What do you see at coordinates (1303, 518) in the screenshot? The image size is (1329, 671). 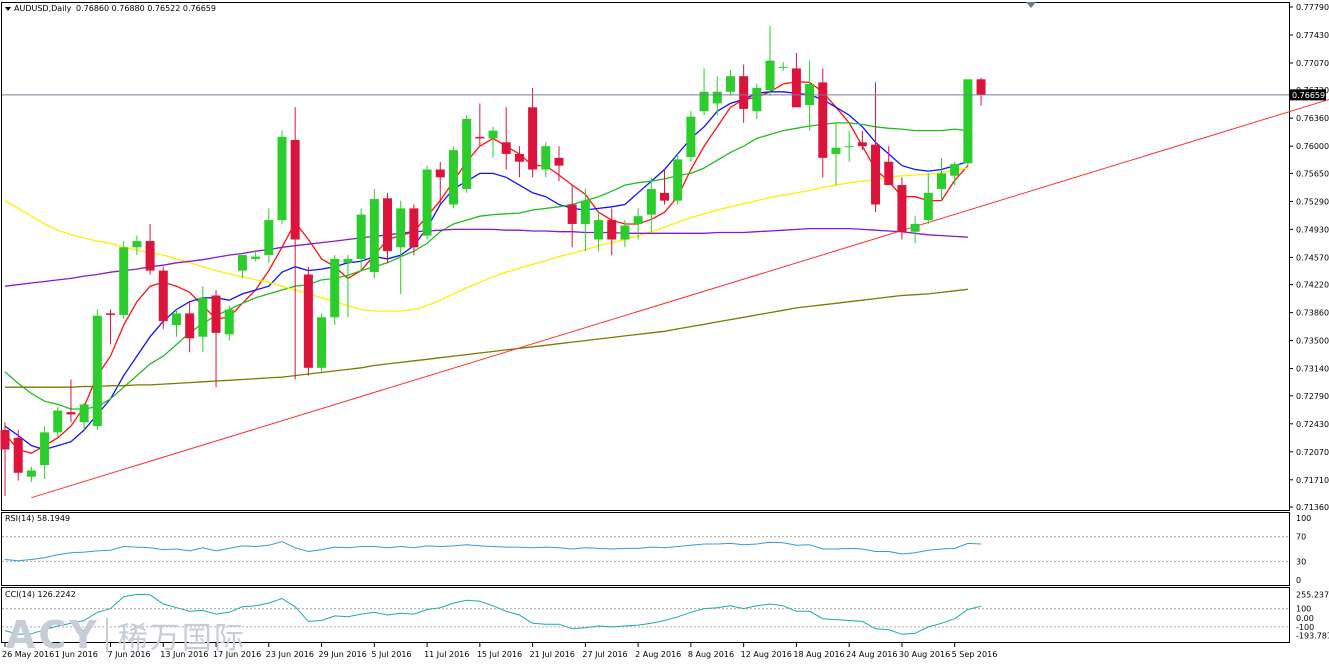 I see `rsi-tick-label: 100` at bounding box center [1303, 518].